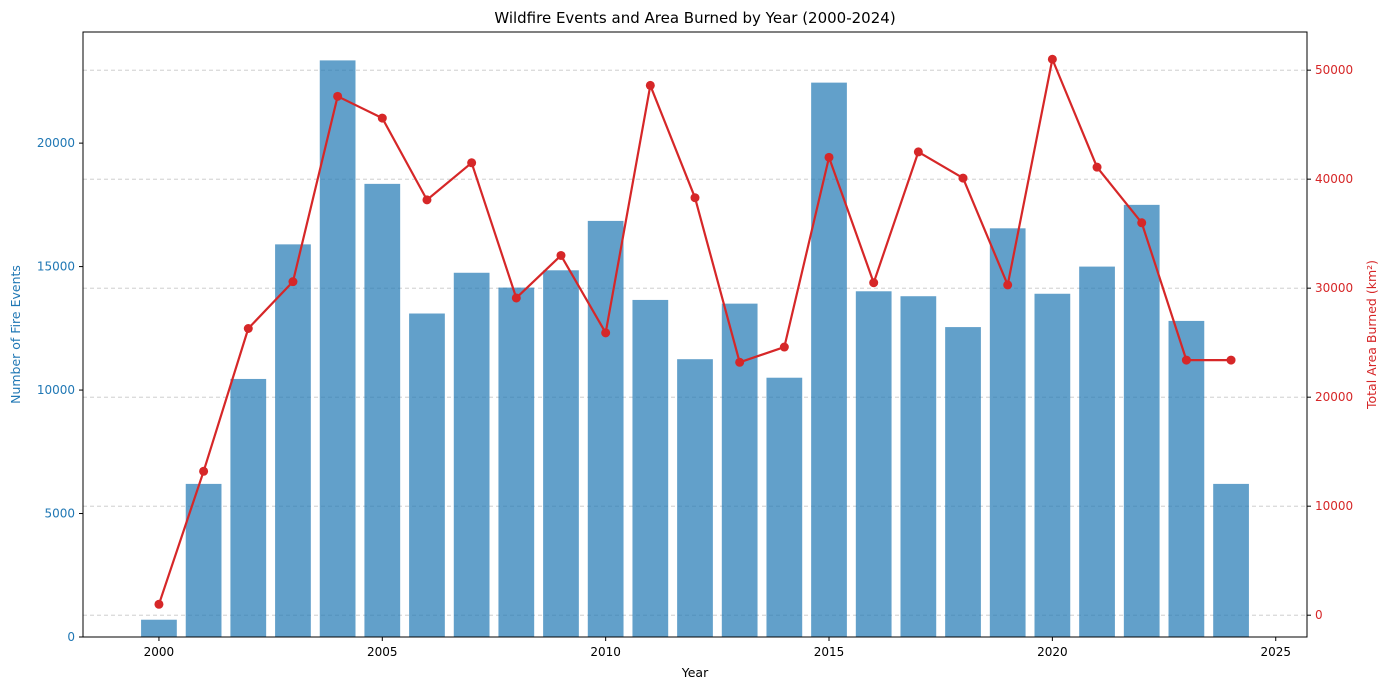  What do you see at coordinates (1334, 397) in the screenshot?
I see `y-right-tick-label: 20000` at bounding box center [1334, 397].